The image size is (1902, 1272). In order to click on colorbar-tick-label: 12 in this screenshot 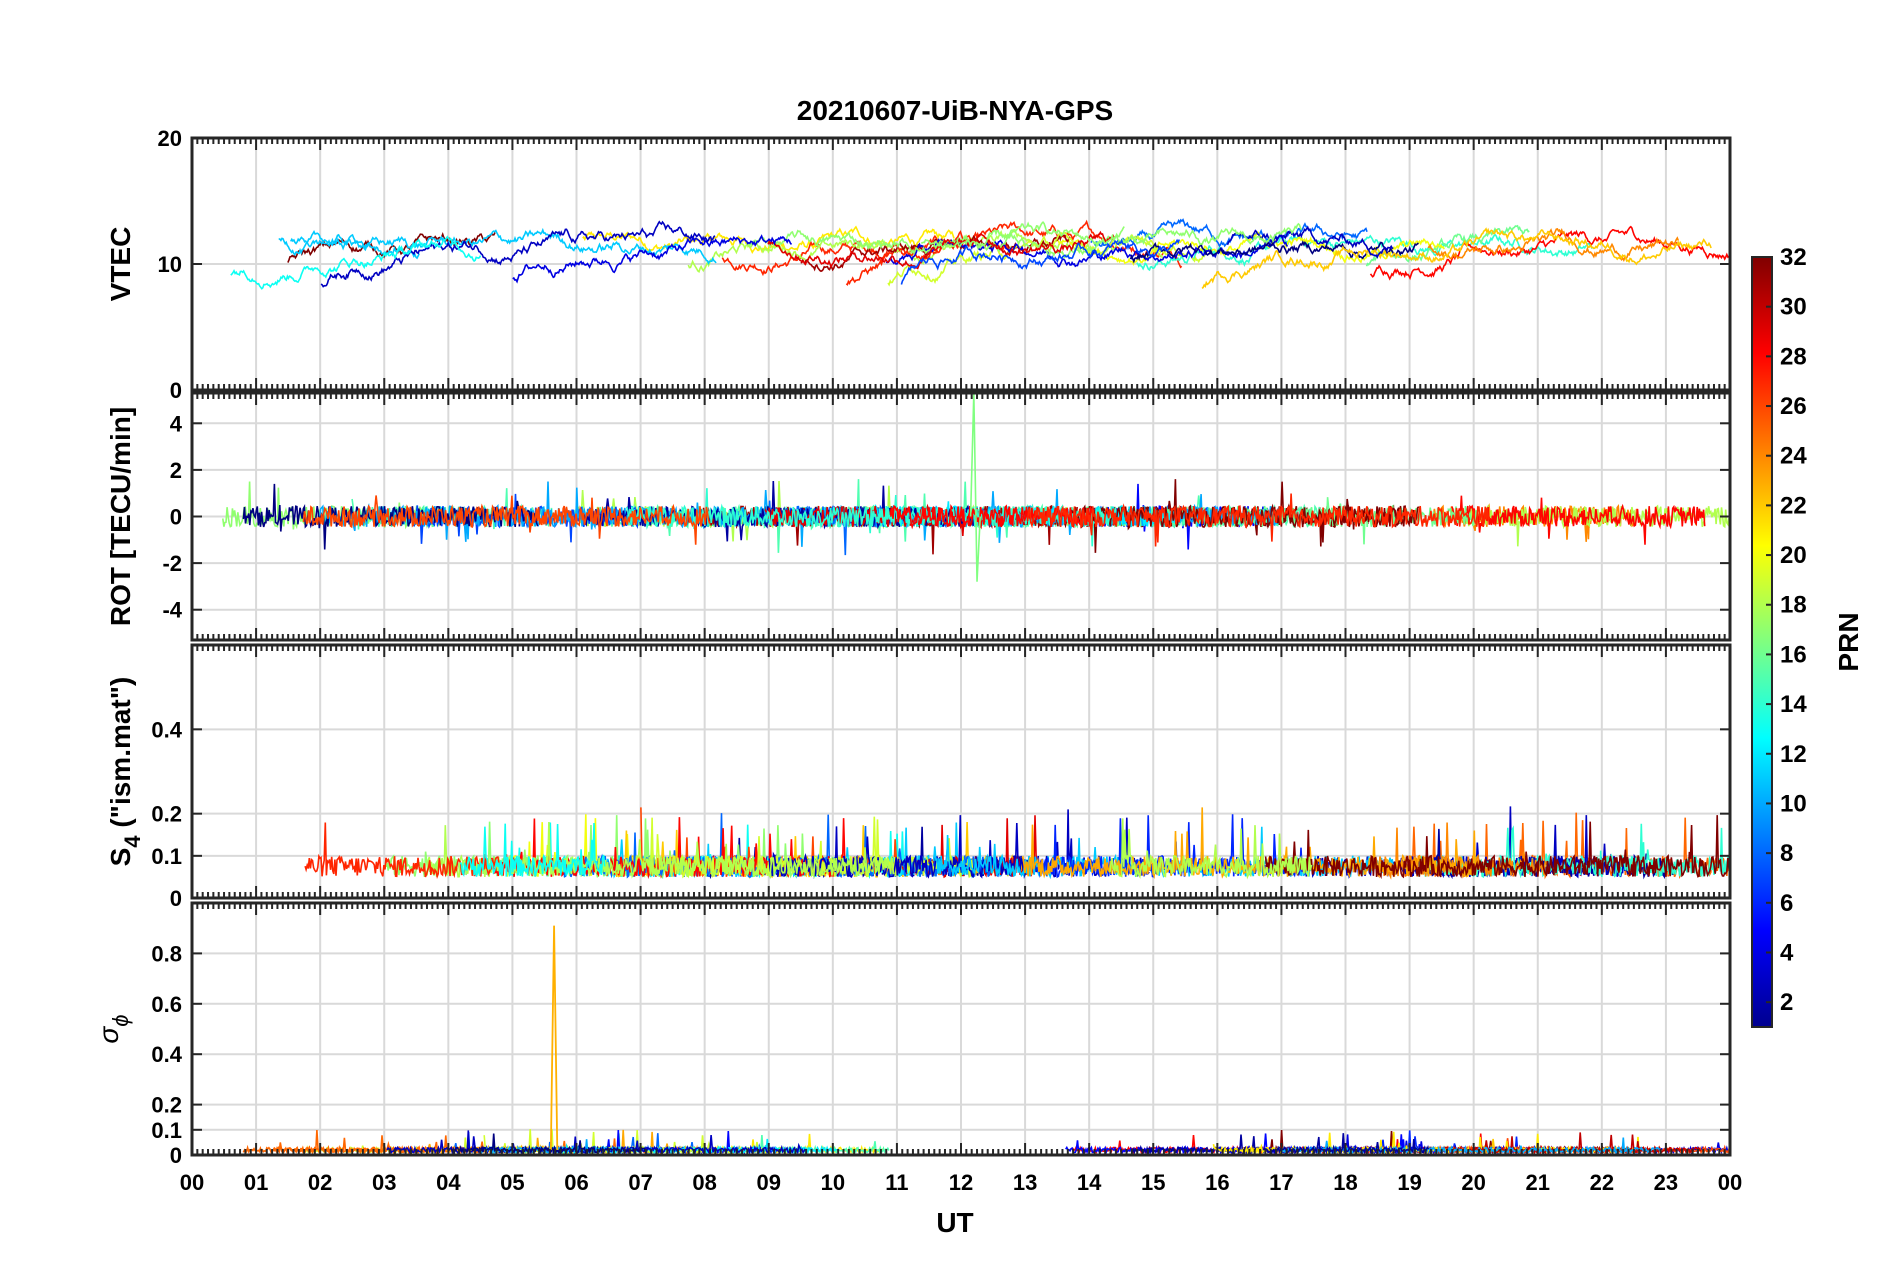, I will do `click(1793, 754)`.